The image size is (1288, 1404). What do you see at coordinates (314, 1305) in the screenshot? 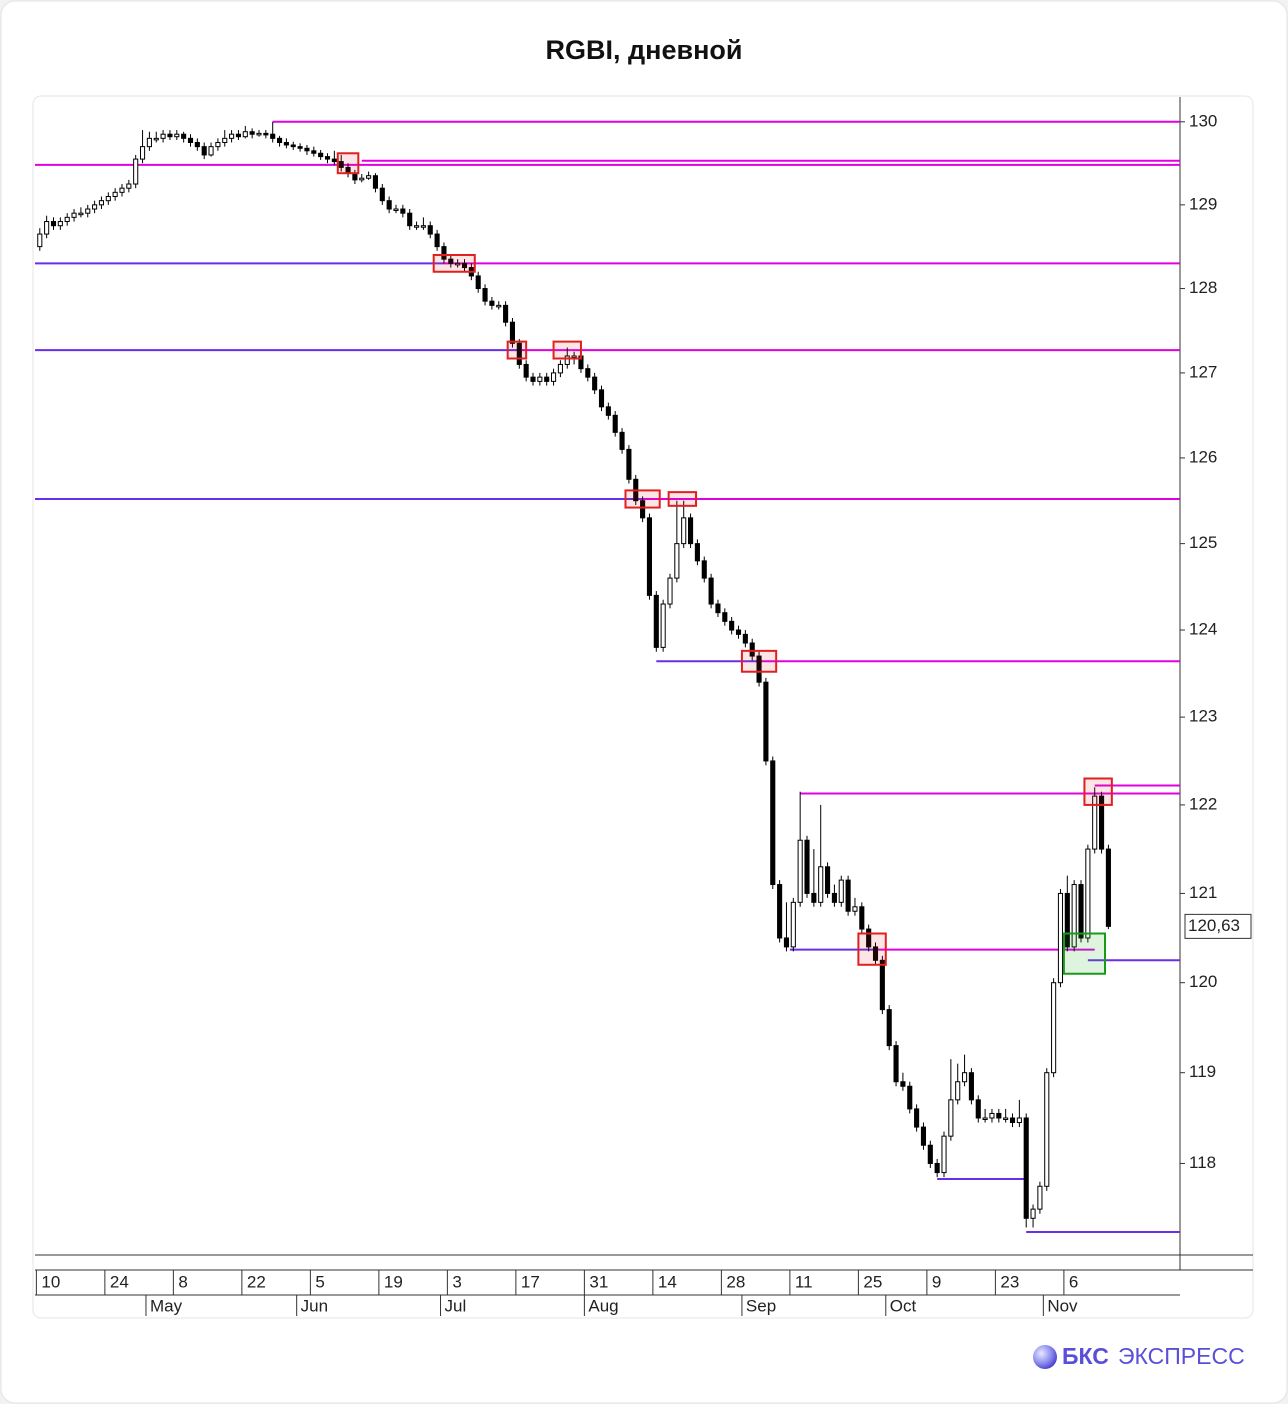
I see `month-label: Jun` at bounding box center [314, 1305].